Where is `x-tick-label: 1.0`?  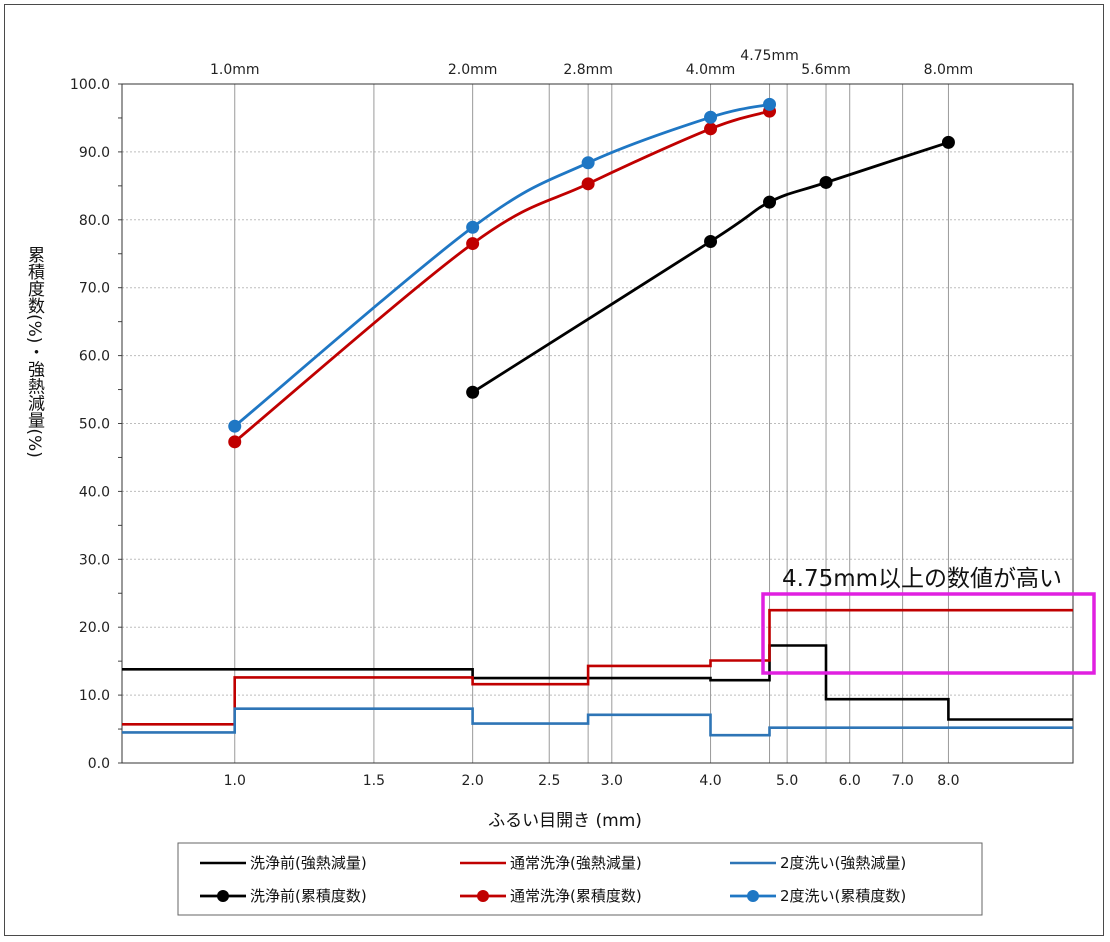 x-tick-label: 1.0 is located at coordinates (235, 781).